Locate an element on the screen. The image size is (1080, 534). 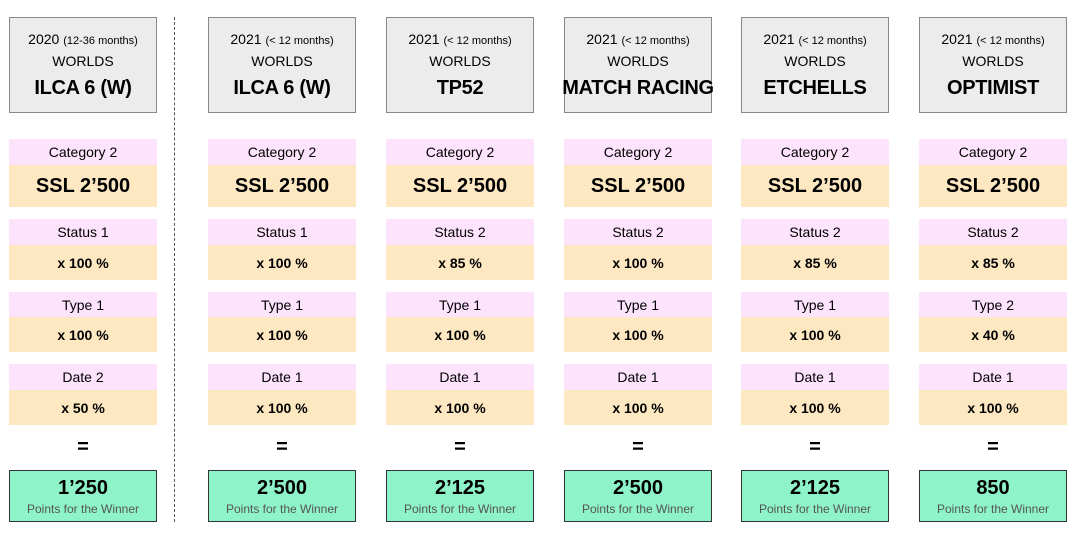
header-box: 2020 (12-36 months) WORLDS ILCA 6 (W) is located at coordinates (83, 65).